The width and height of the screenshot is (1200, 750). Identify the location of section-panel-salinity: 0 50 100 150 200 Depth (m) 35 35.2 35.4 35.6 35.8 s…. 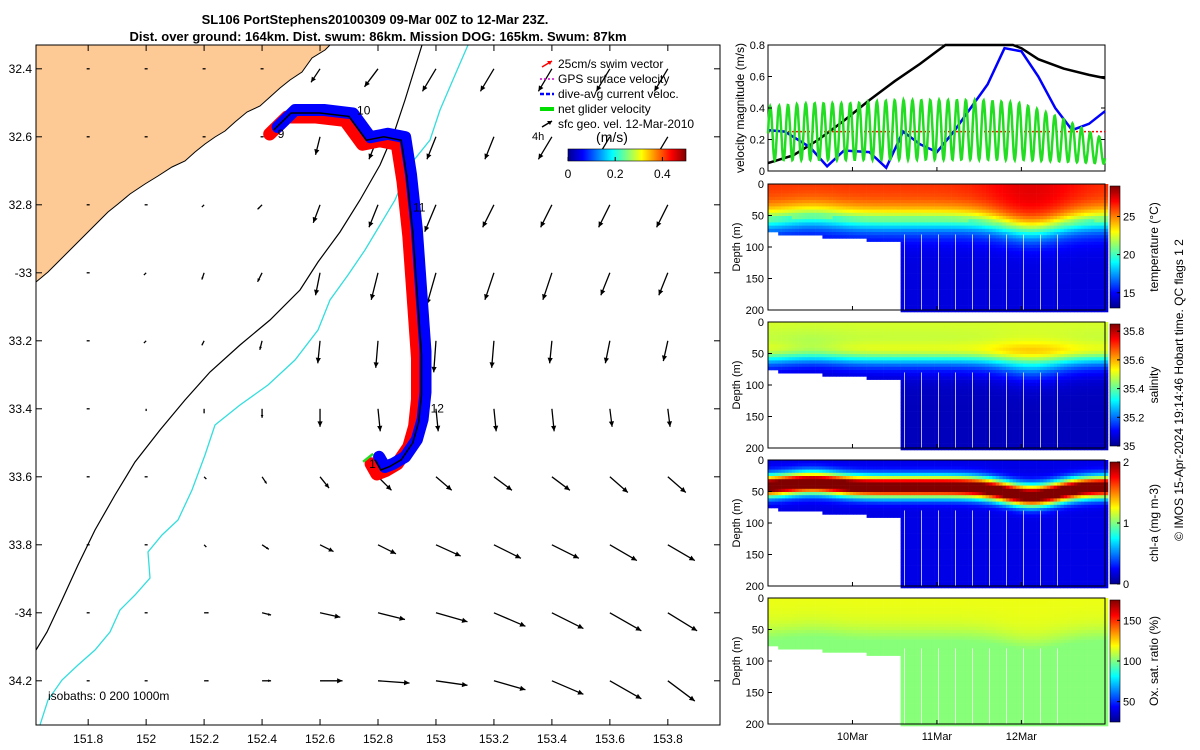
(946, 386).